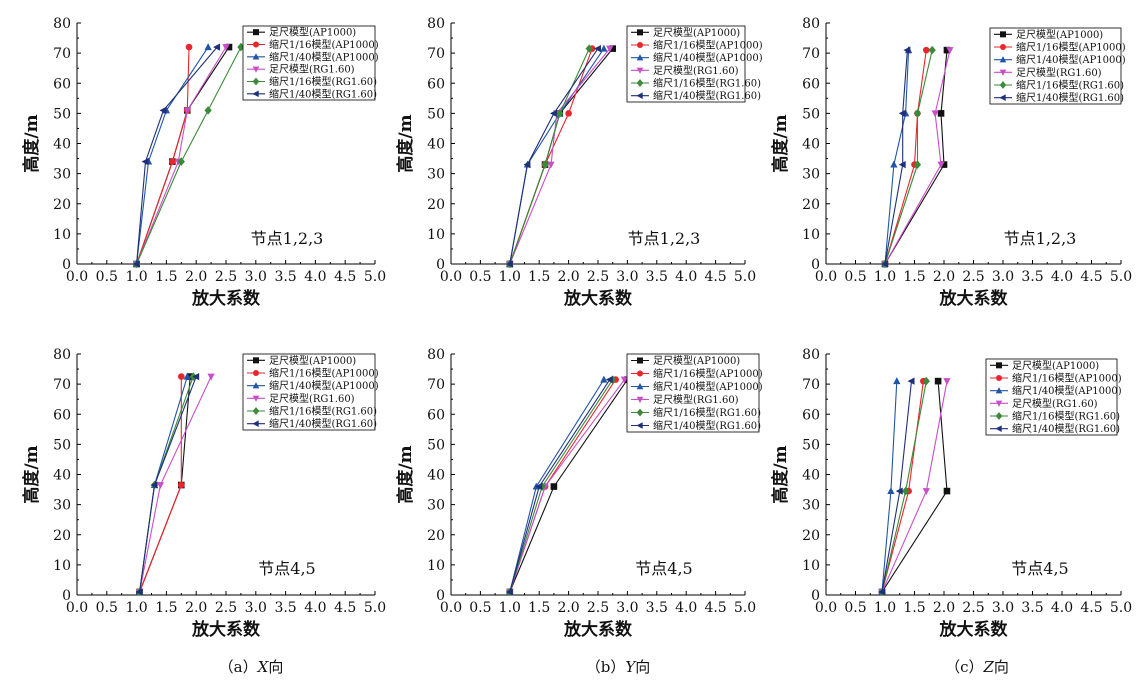 This screenshot has width=1146, height=685. I want to click on node-annotation: 节点4,5, so click(663, 568).